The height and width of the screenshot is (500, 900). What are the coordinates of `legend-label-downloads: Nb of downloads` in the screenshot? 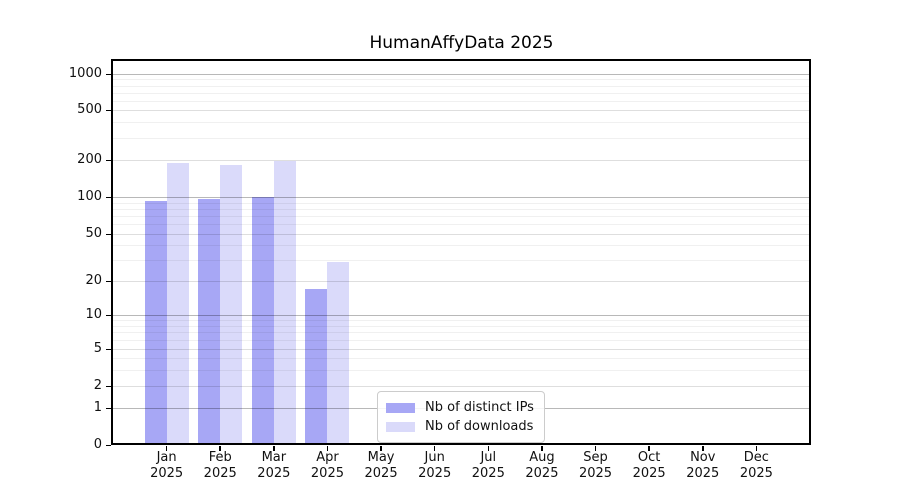 It's located at (479, 426).